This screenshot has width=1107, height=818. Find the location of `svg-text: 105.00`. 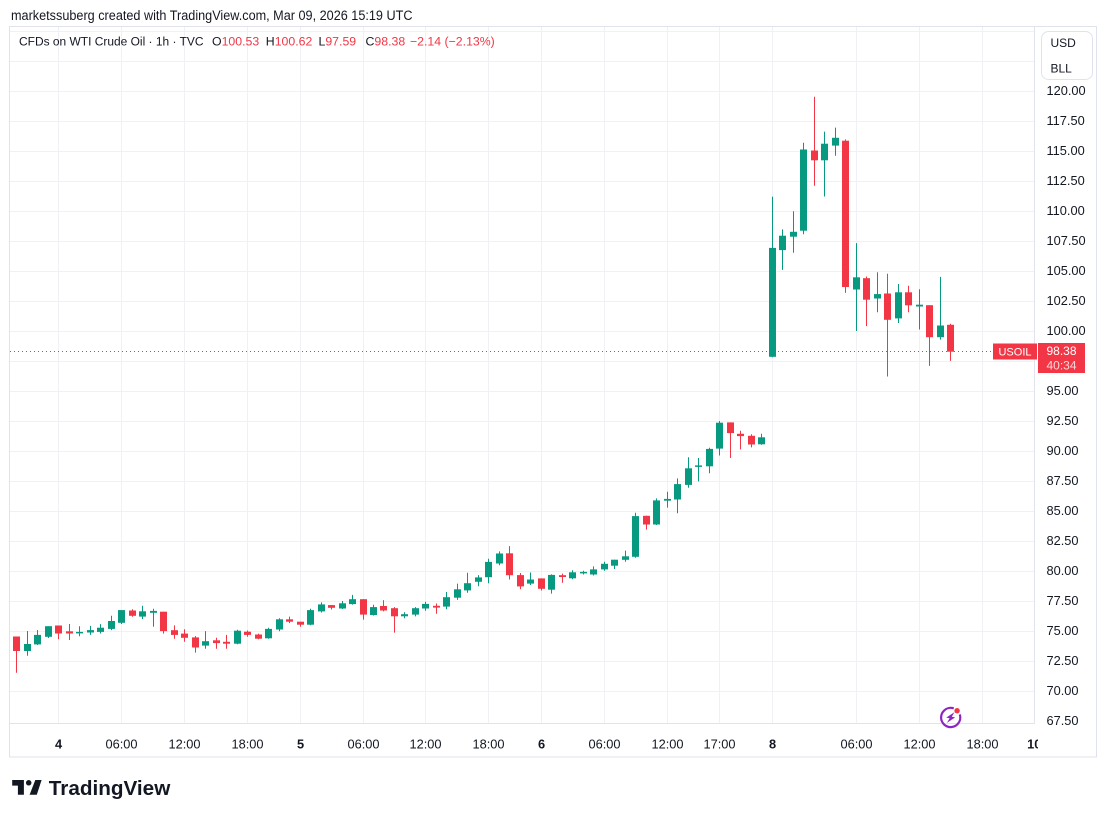

svg-text: 105.00 is located at coordinates (1066, 270).